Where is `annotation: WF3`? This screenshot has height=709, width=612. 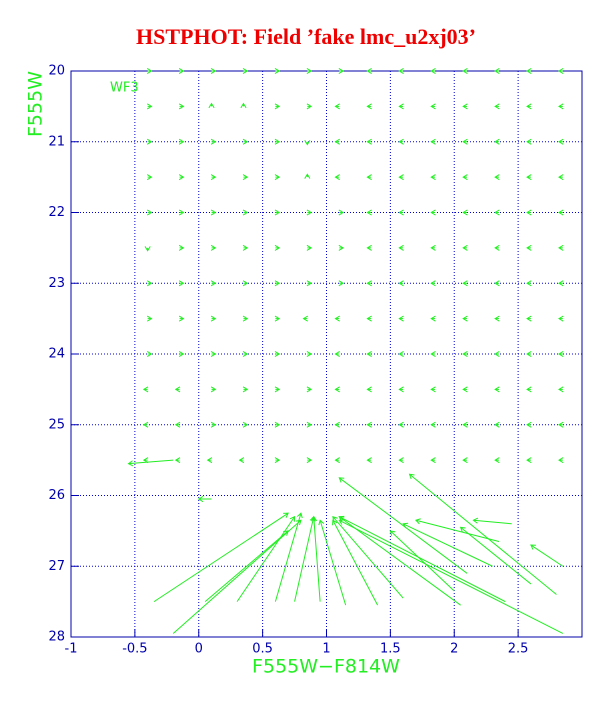 annotation: WF3 is located at coordinates (124, 88).